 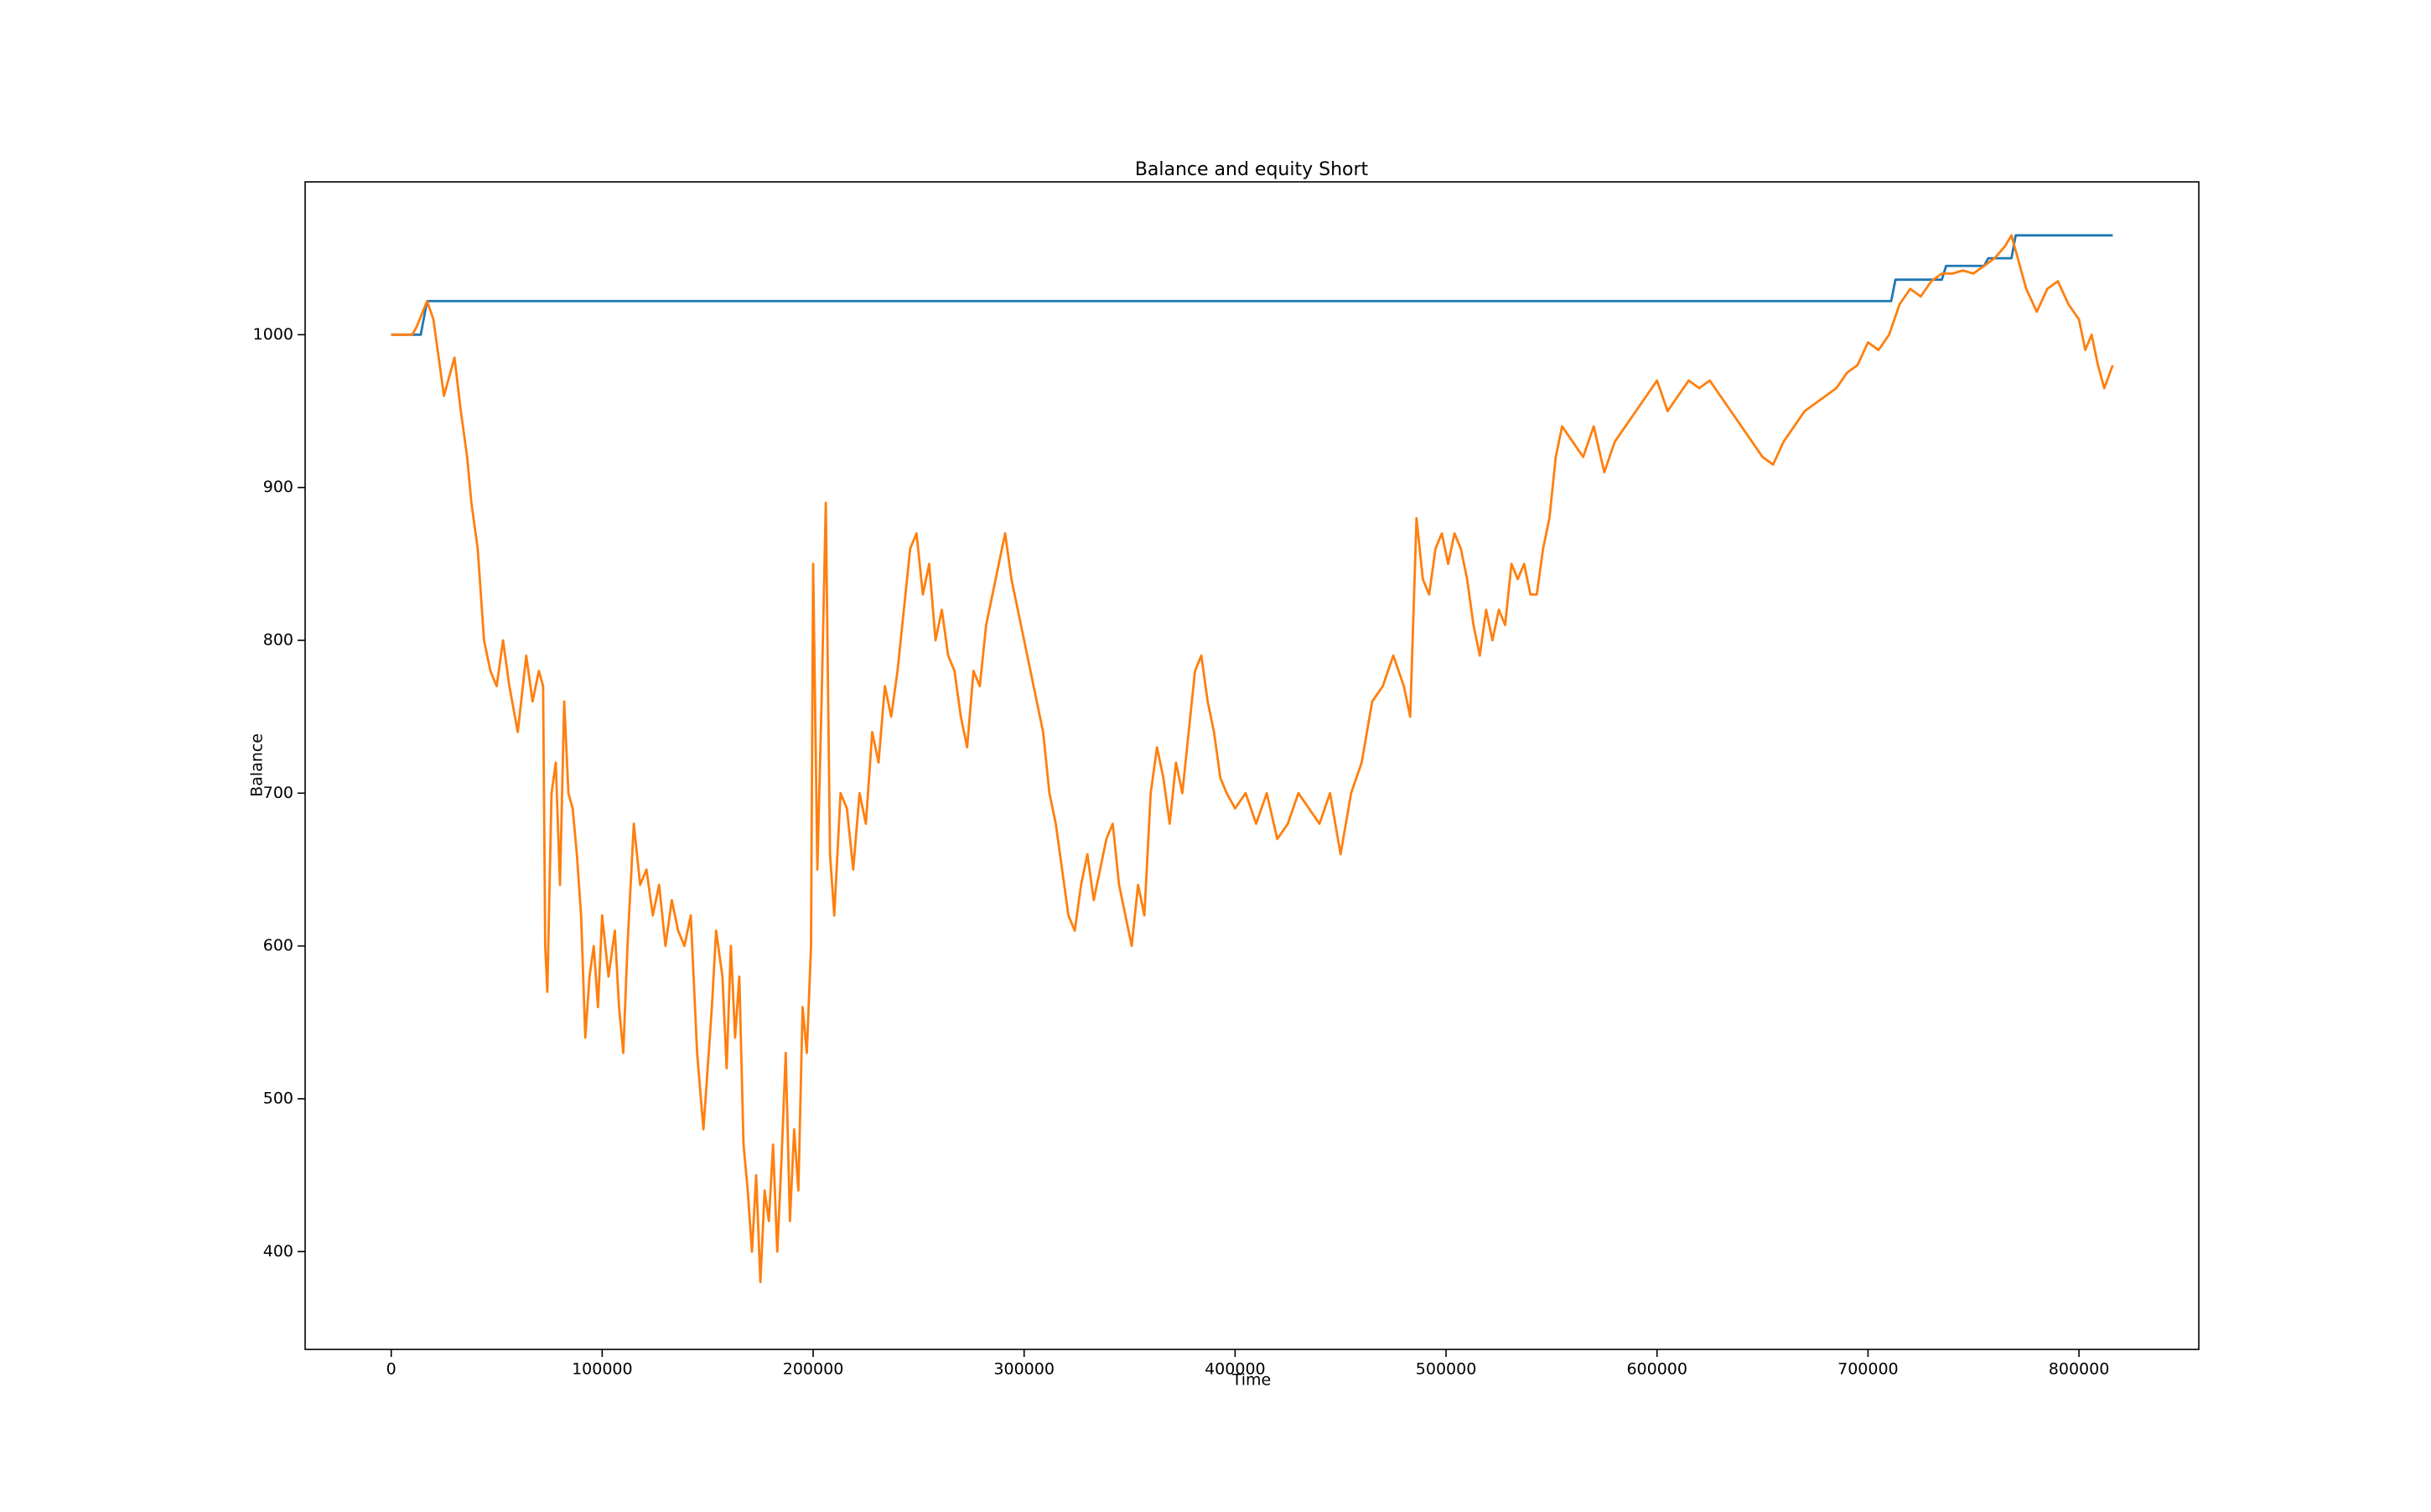 I want to click on x-tick-label: 100000, so click(x=602, y=1369).